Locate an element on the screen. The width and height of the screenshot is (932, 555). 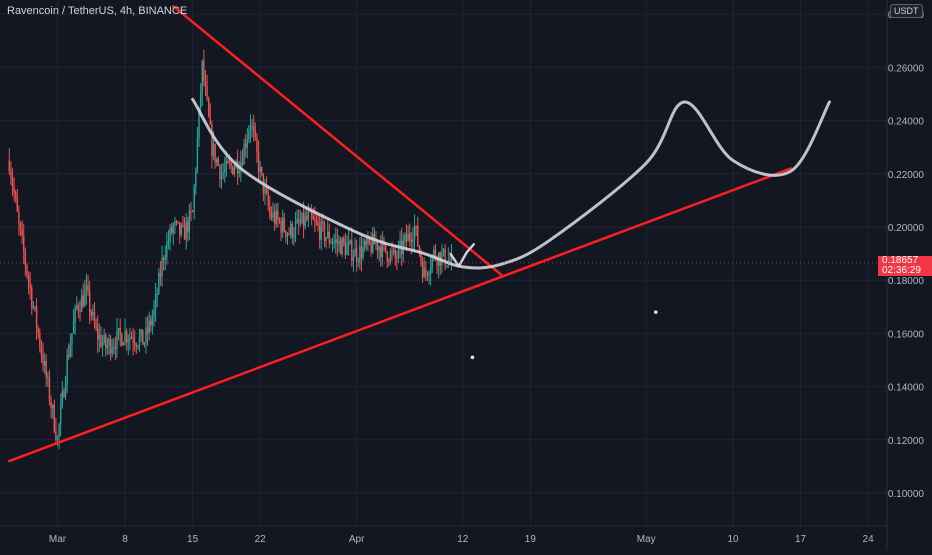
currency-badge: USDT is located at coordinates (906, 11).